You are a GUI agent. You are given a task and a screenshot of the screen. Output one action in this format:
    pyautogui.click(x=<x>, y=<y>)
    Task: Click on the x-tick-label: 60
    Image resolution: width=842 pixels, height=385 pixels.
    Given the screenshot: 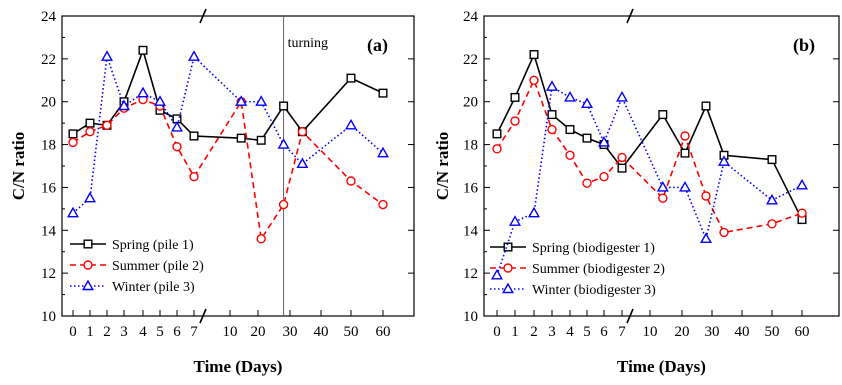 What is the action you would take?
    pyautogui.click(x=802, y=332)
    